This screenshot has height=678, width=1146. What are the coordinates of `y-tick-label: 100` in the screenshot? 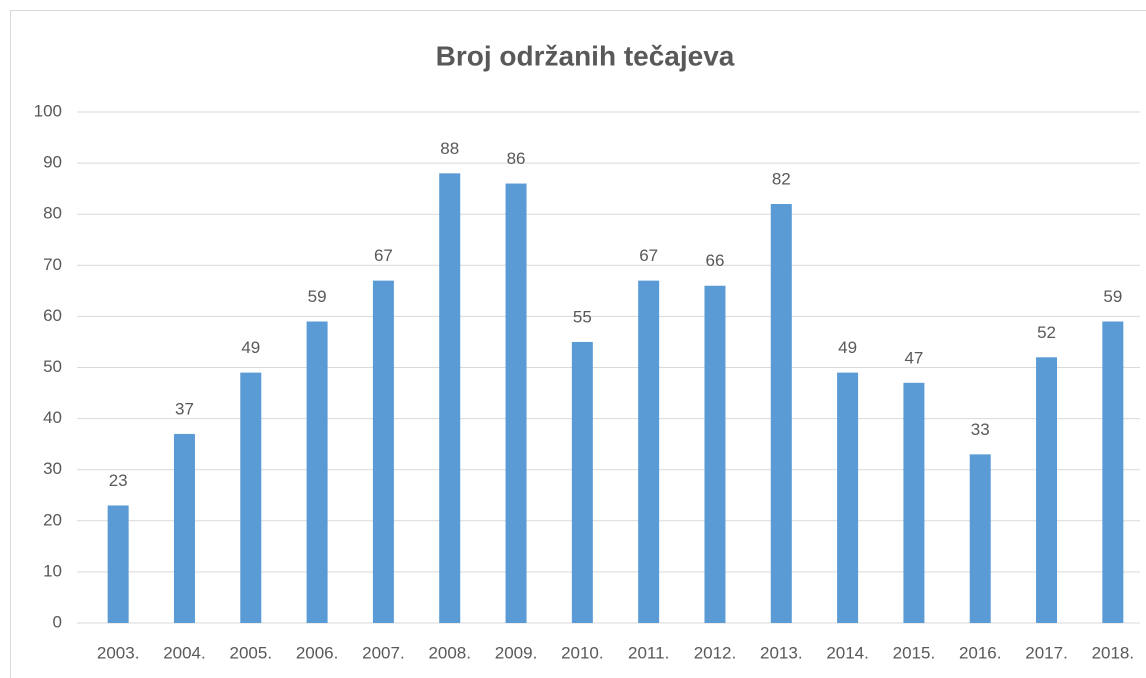 It's located at (48, 110).